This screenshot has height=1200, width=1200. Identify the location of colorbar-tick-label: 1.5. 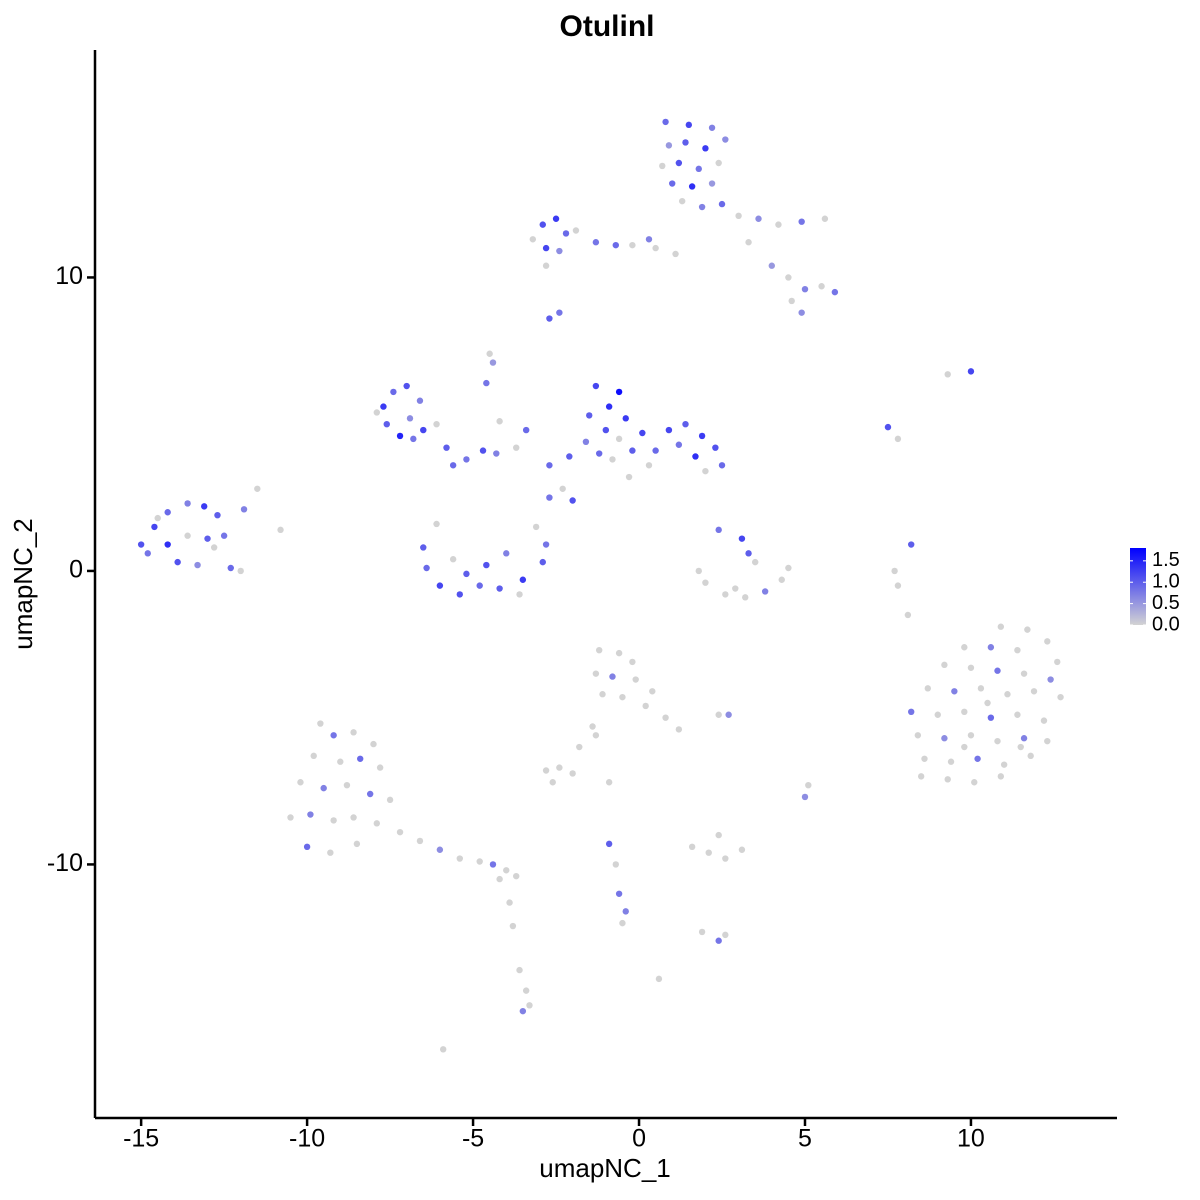
(1166, 560).